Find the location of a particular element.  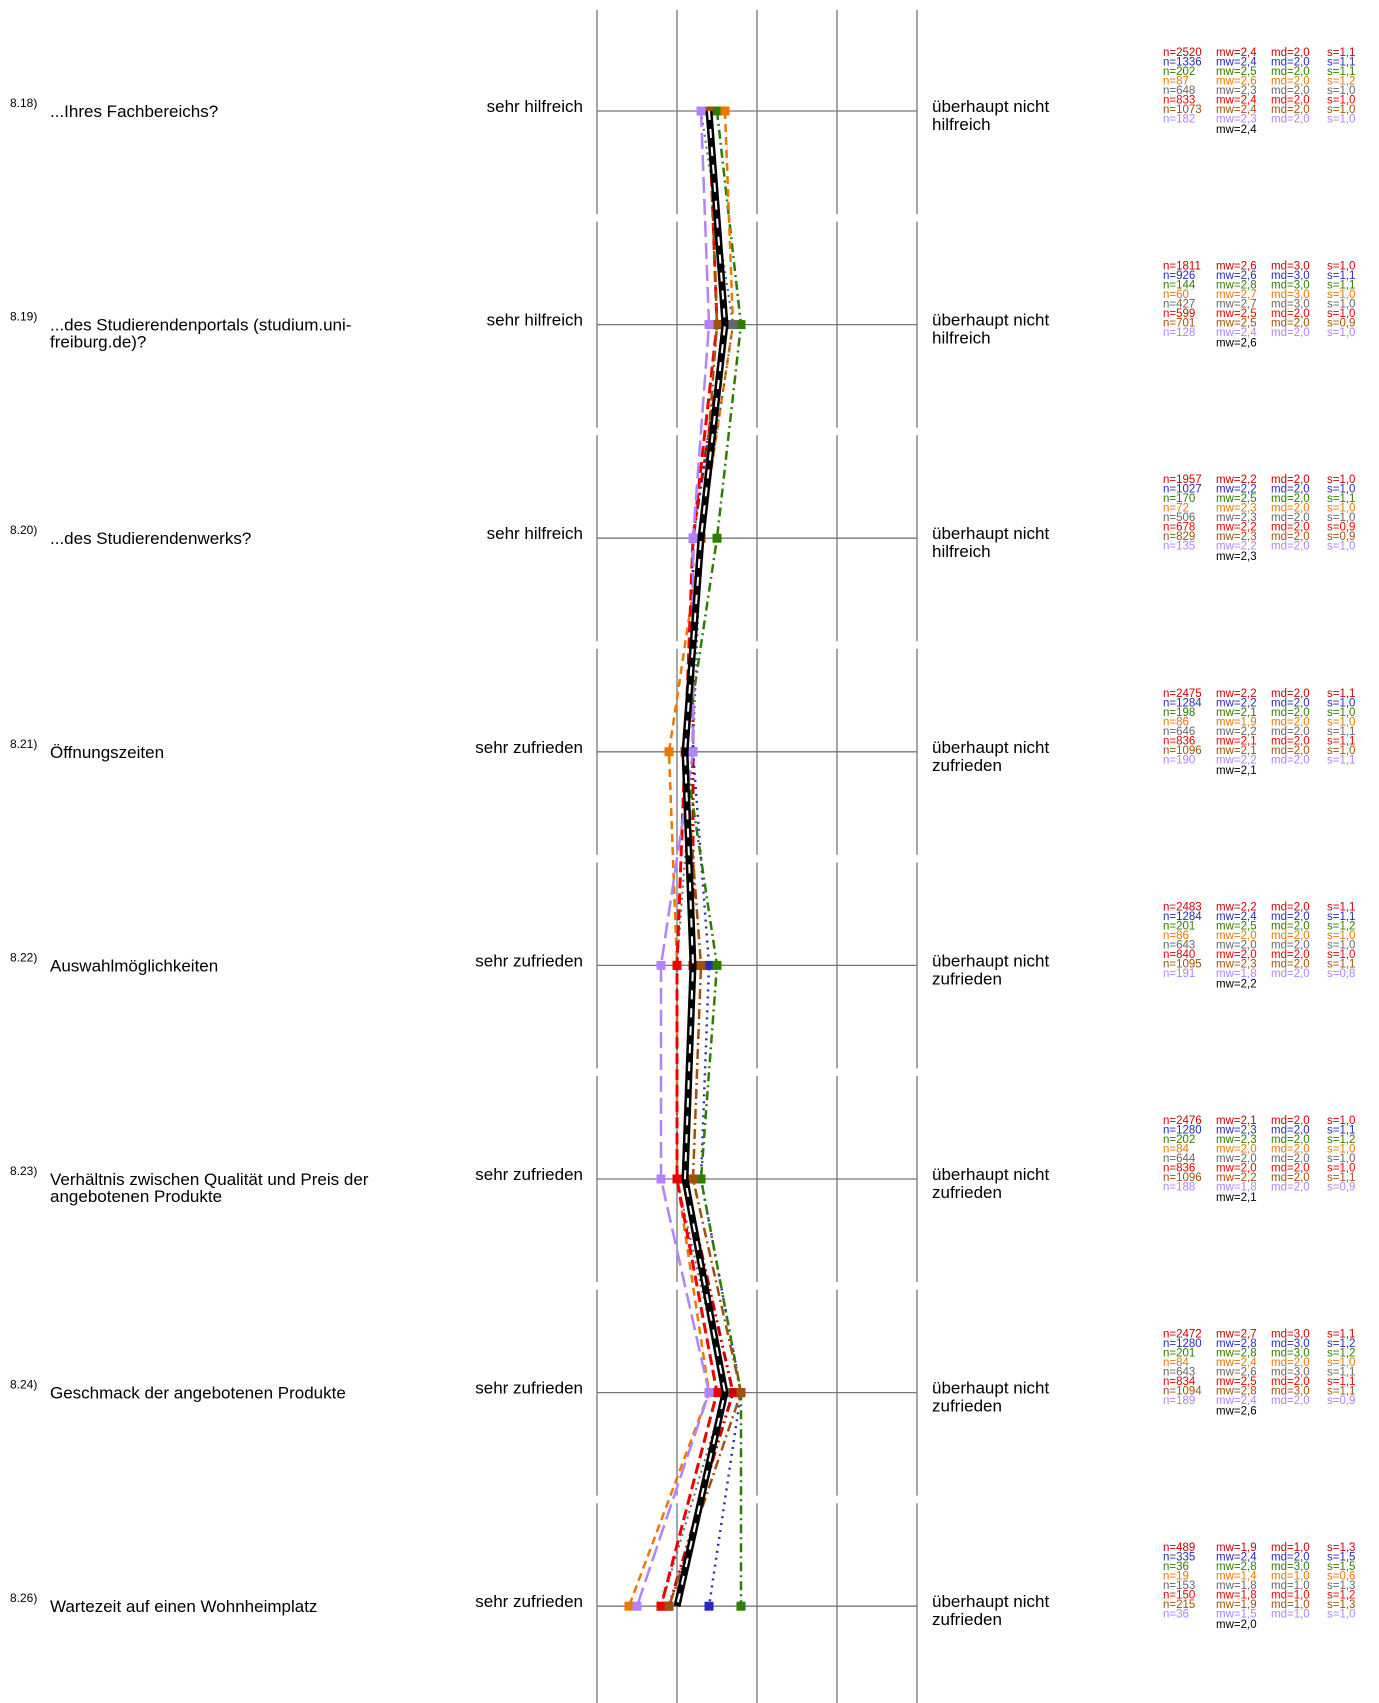

stat-n: n=489 is located at coordinates (1179, 1548).